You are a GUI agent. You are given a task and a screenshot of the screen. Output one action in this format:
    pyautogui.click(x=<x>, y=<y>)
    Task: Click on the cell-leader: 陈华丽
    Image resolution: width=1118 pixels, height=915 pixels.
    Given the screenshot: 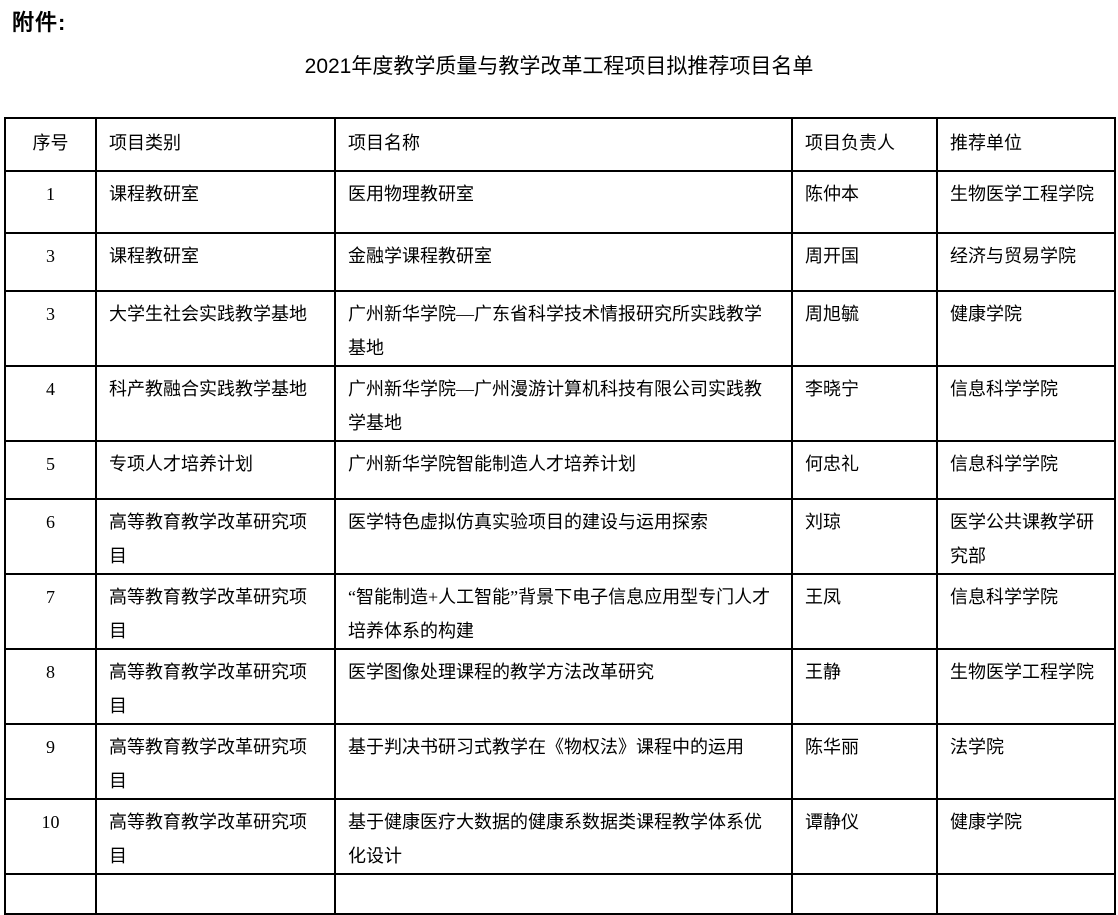 What is the action you would take?
    pyautogui.click(x=864, y=761)
    